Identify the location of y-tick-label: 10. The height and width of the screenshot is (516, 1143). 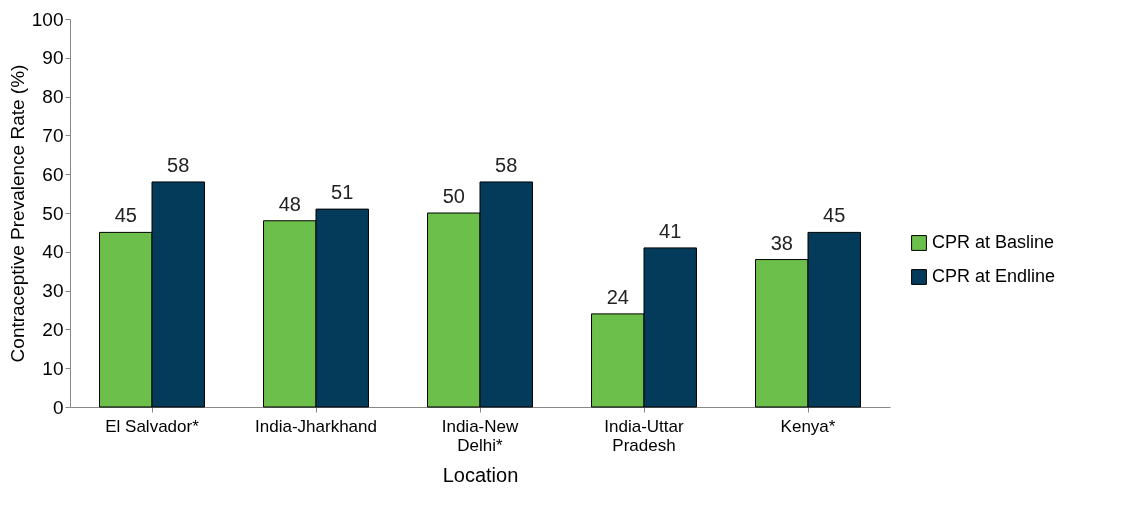
(53, 368).